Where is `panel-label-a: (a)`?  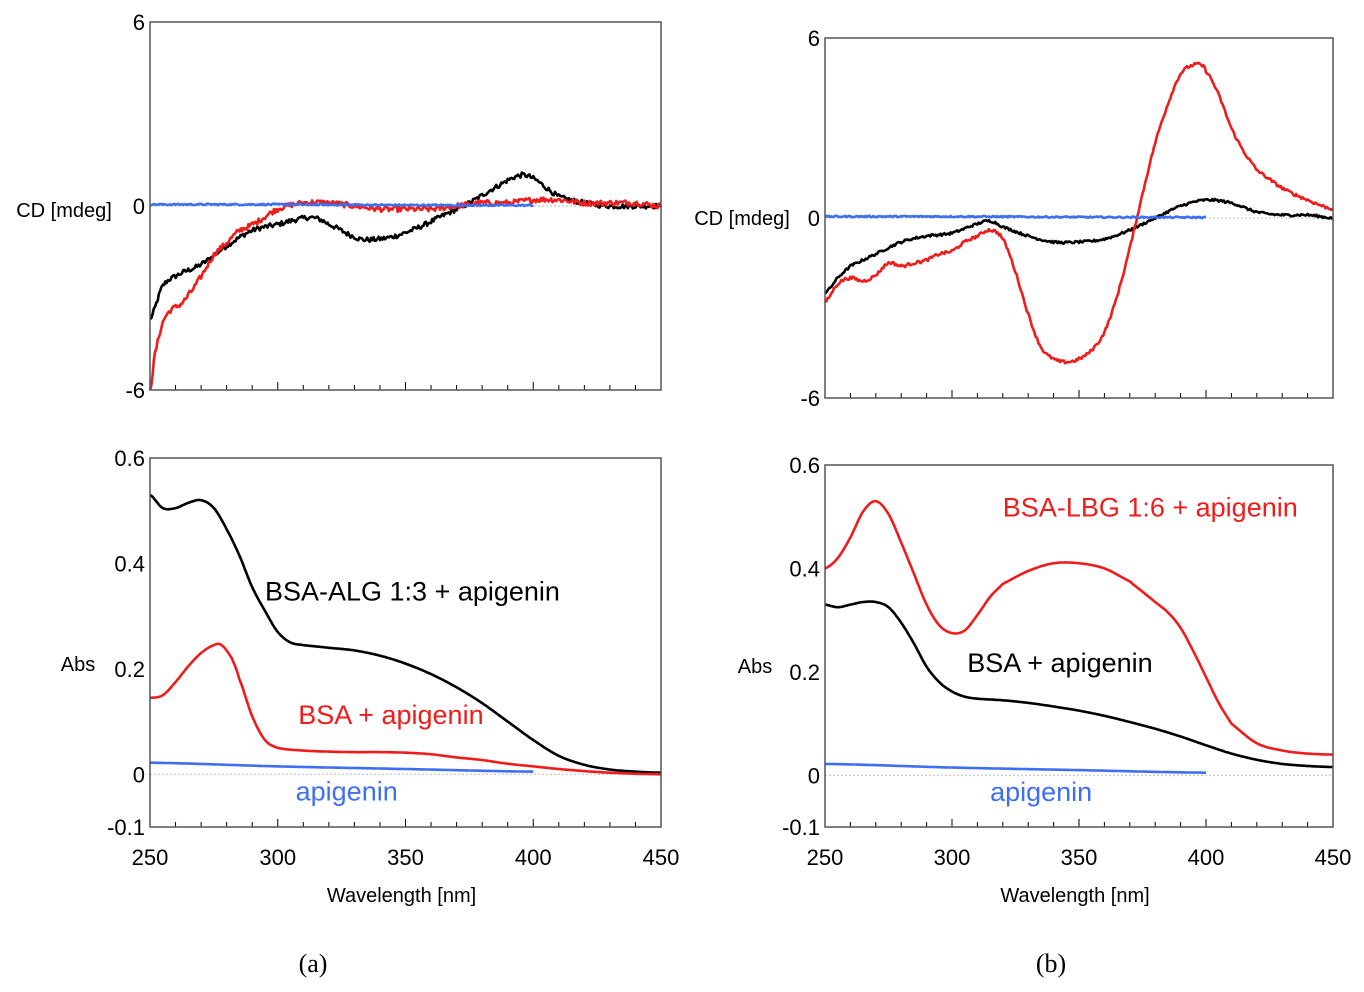
panel-label-a: (a) is located at coordinates (313, 963).